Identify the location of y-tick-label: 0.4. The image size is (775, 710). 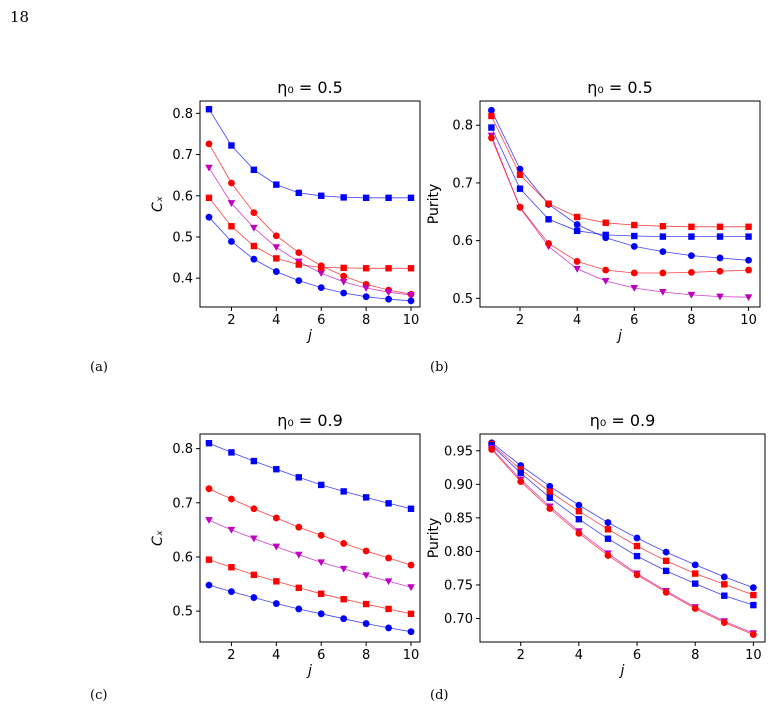
(182, 279).